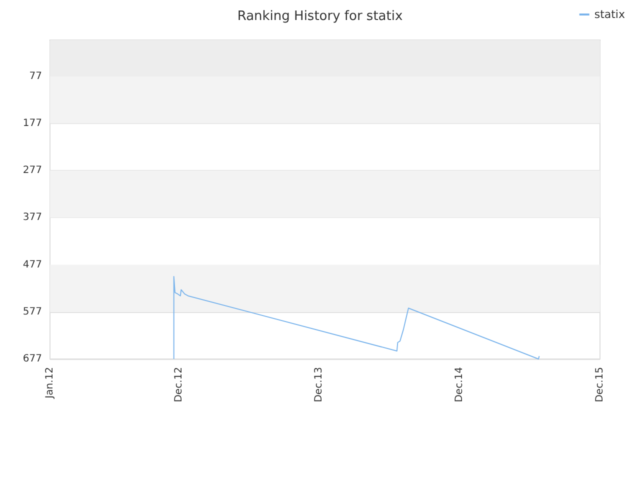 The height and width of the screenshot is (480, 640). I want to click on y-tick-label: 77, so click(35, 76).